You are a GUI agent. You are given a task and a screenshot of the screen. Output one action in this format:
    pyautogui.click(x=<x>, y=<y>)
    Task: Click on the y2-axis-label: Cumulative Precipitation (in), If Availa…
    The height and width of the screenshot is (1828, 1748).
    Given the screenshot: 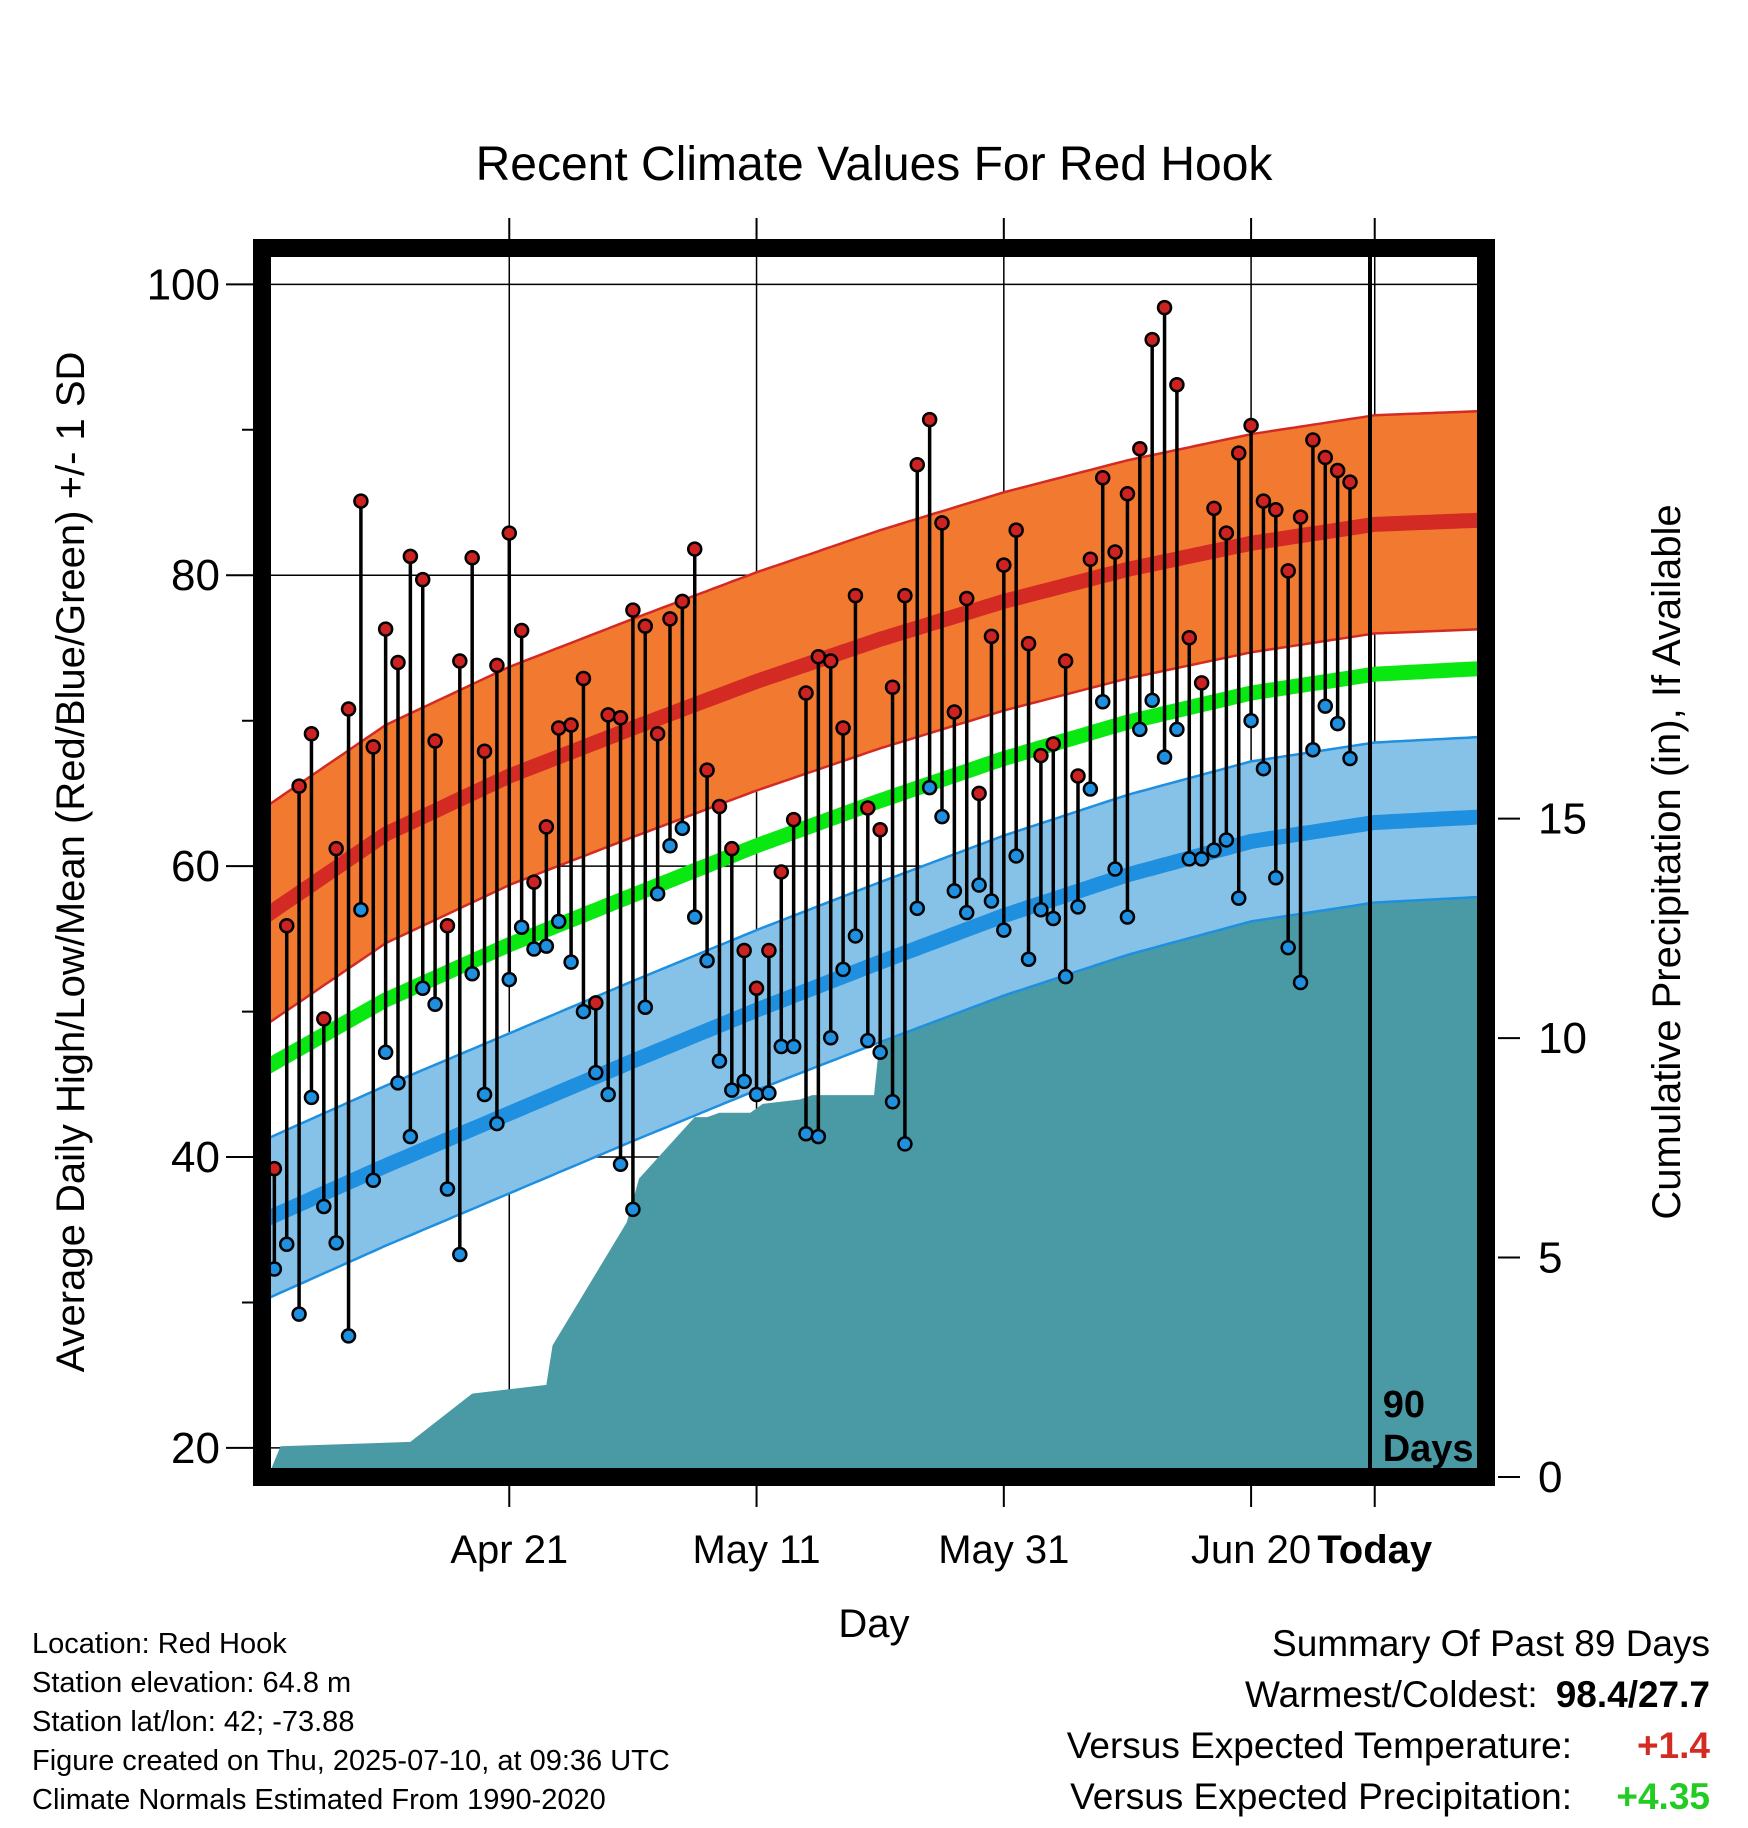 What is the action you would take?
    pyautogui.click(x=1667, y=861)
    